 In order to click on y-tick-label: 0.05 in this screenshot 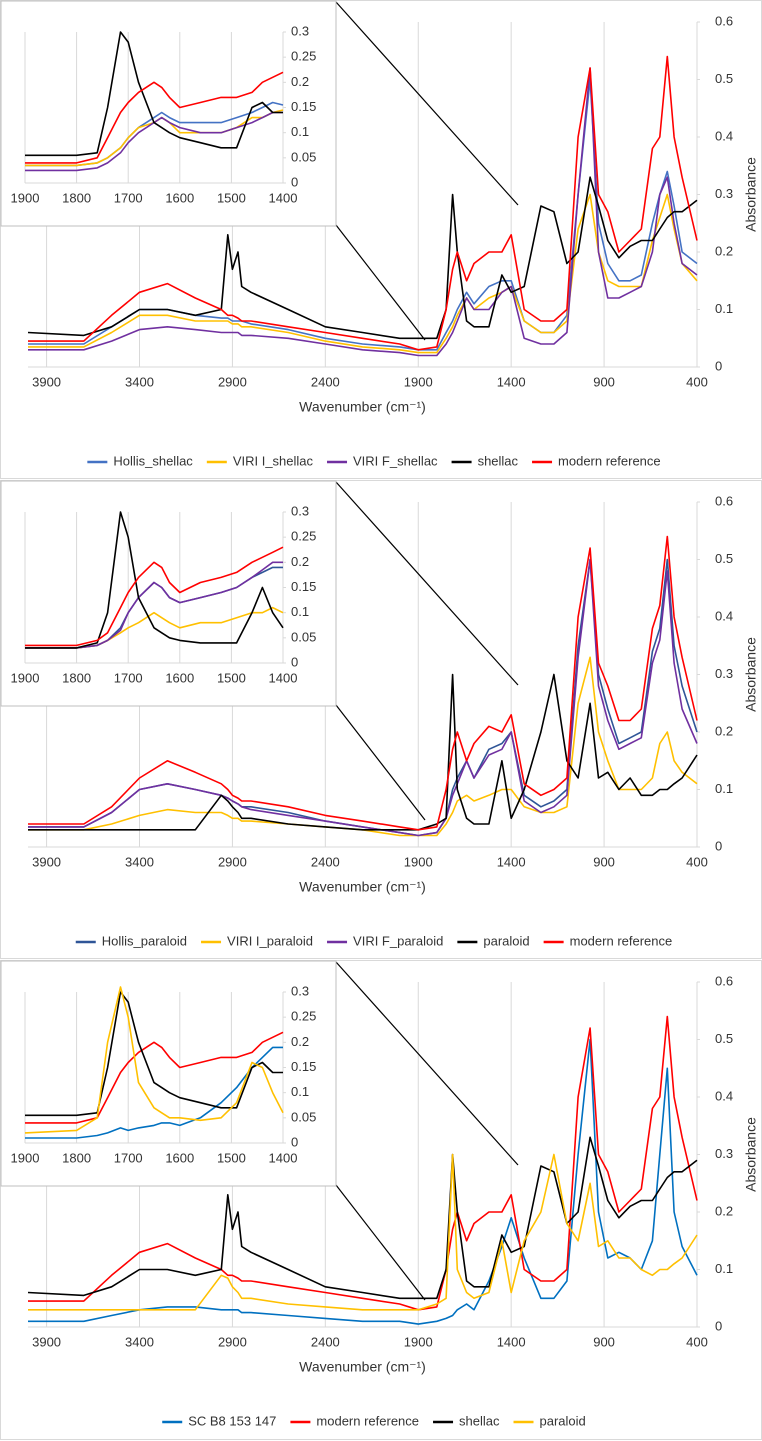, I will do `click(303, 1116)`.